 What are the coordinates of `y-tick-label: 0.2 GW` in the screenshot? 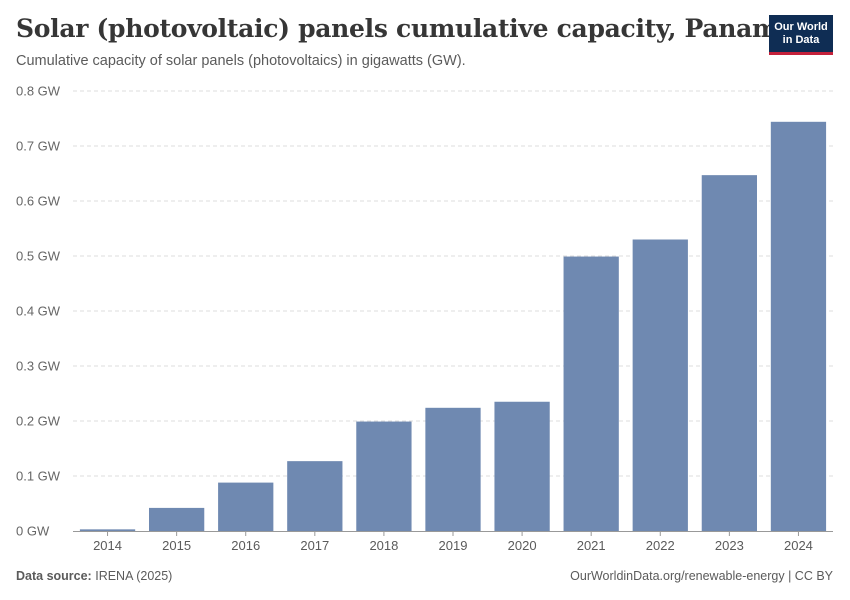 It's located at (38, 421).